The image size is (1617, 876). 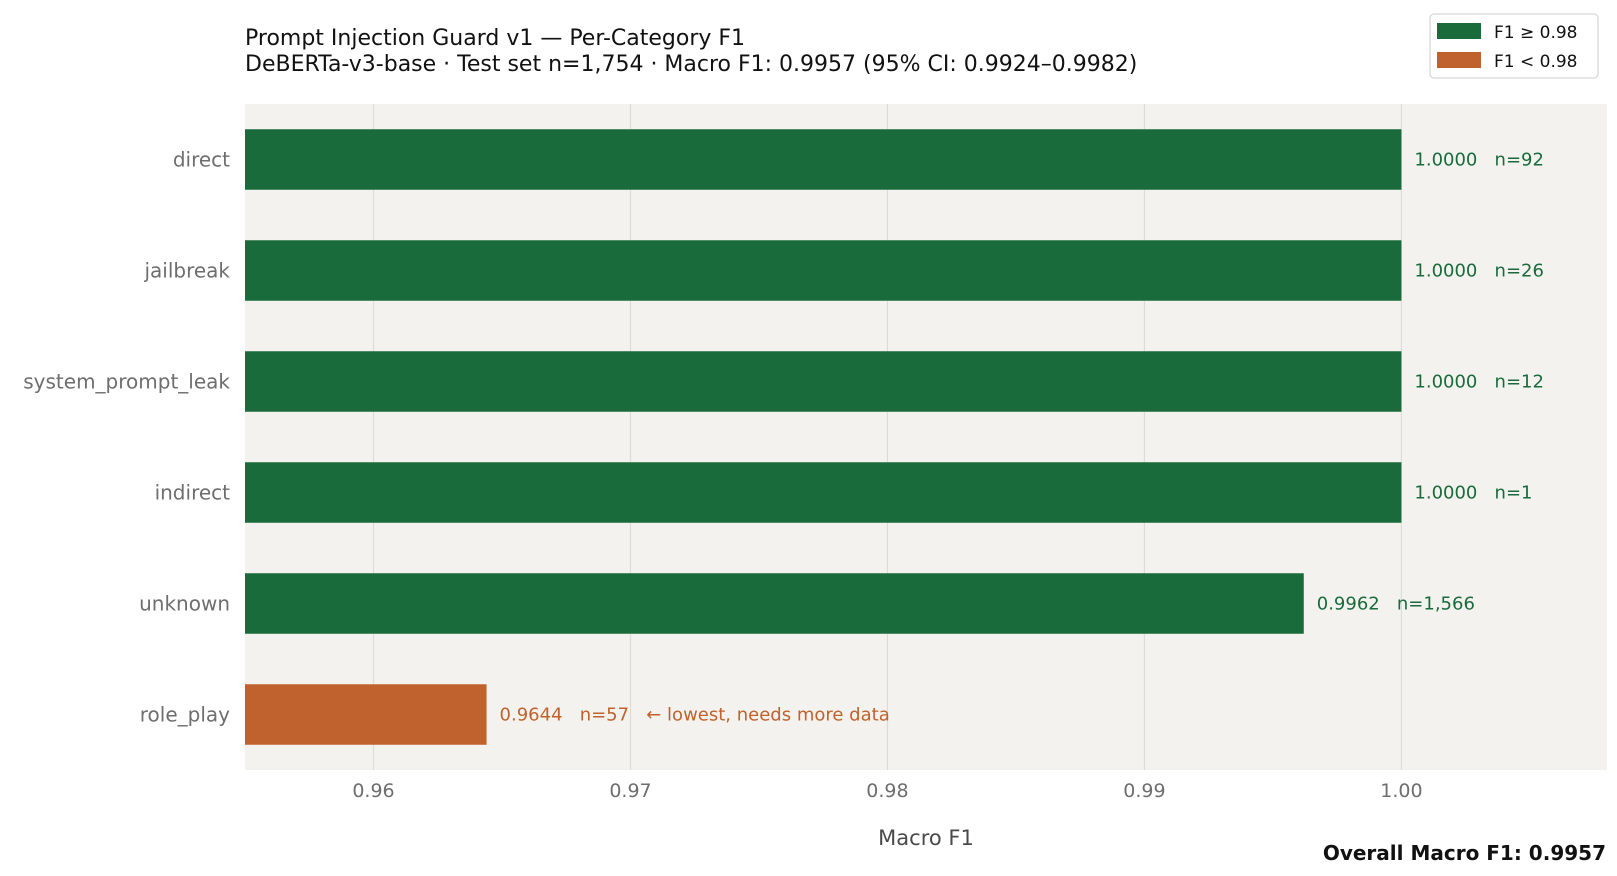 I want to click on bar-jailbreak, so click(x=823, y=270).